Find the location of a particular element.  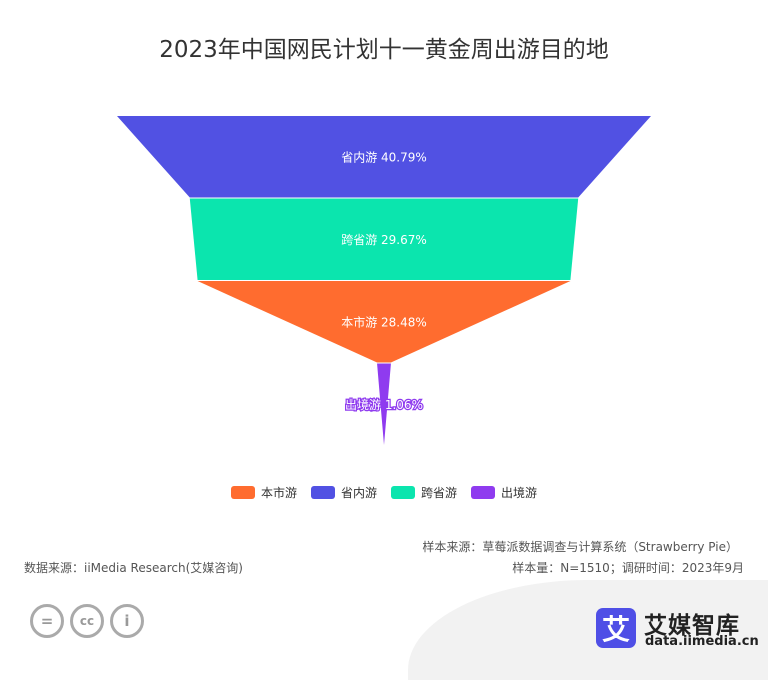

sample-source: 样本来源：草莓派数据调查与计算系统（Strawberry Pie） is located at coordinates (580, 547).